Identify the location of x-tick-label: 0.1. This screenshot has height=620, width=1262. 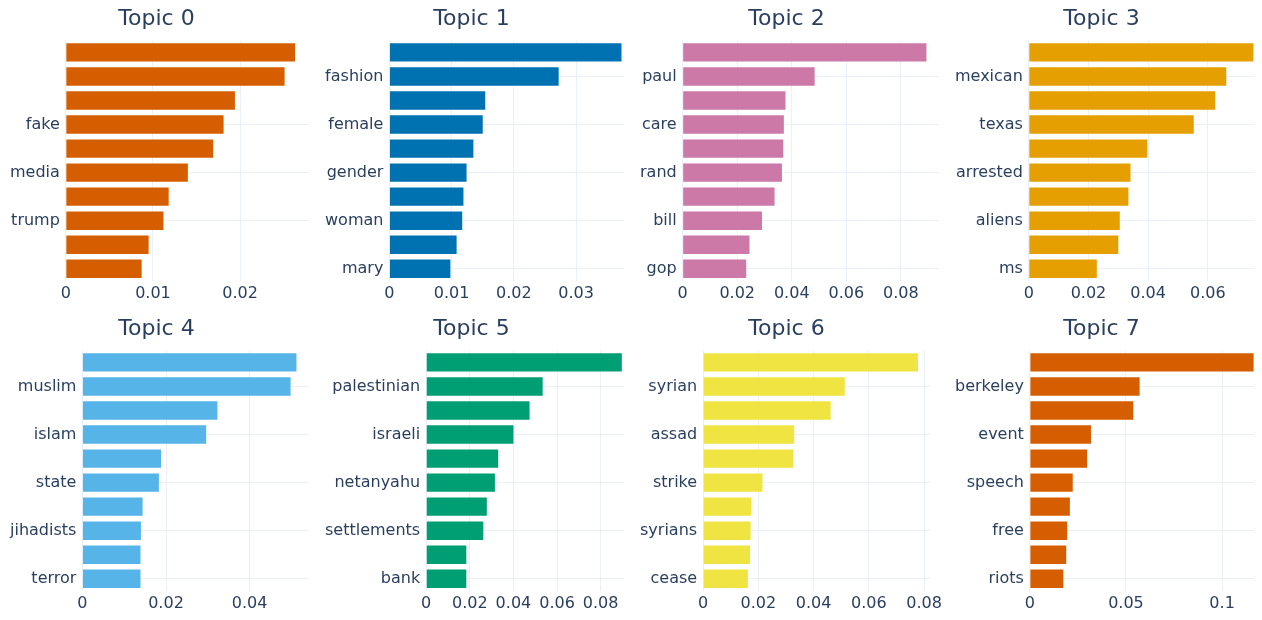
(1222, 602).